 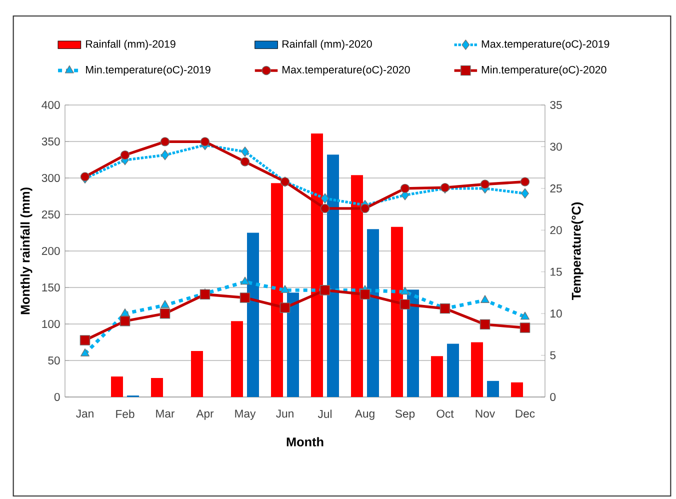 I want to click on y-tick-label: 300, so click(x=51, y=178).